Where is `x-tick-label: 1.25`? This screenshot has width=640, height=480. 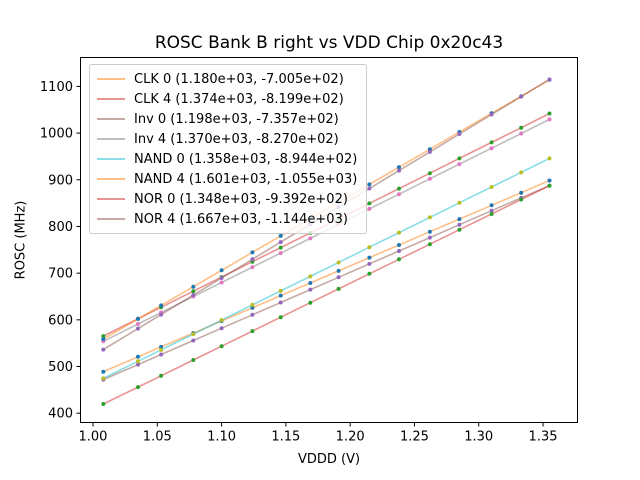
x-tick-label: 1.25 is located at coordinates (414, 437).